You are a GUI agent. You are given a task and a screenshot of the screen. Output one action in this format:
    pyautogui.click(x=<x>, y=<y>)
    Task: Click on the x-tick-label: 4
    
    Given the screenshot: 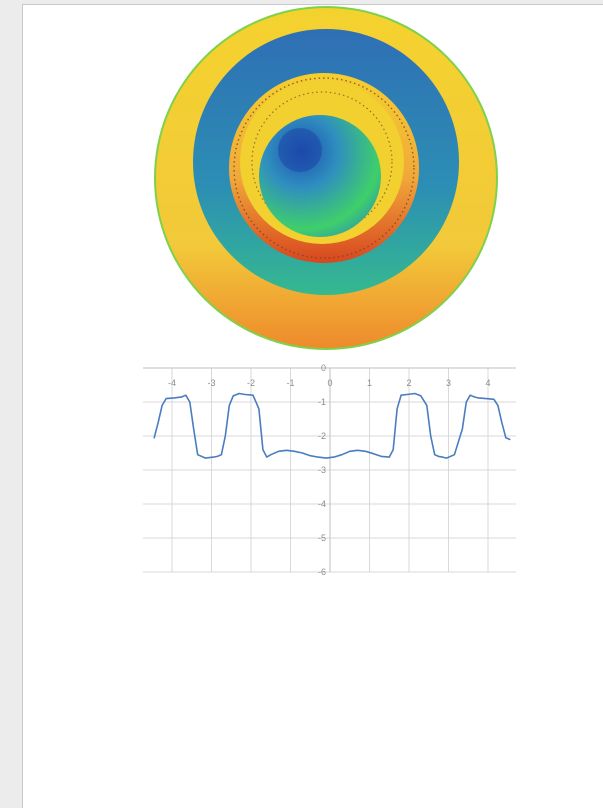 What is the action you would take?
    pyautogui.click(x=487, y=383)
    